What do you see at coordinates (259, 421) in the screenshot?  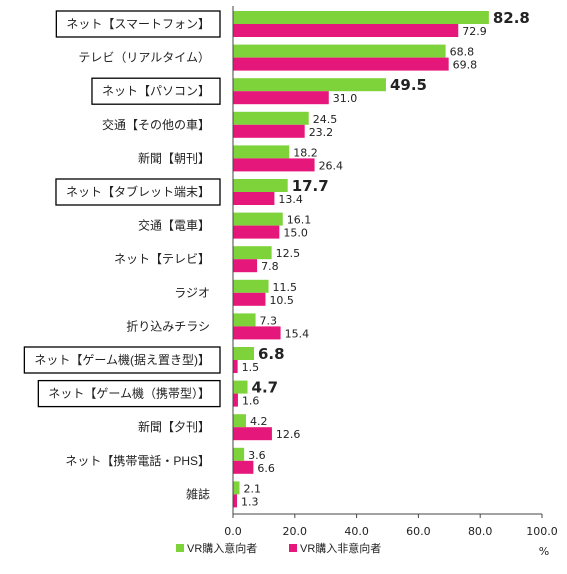 I see `value-label: 4.2` at bounding box center [259, 421].